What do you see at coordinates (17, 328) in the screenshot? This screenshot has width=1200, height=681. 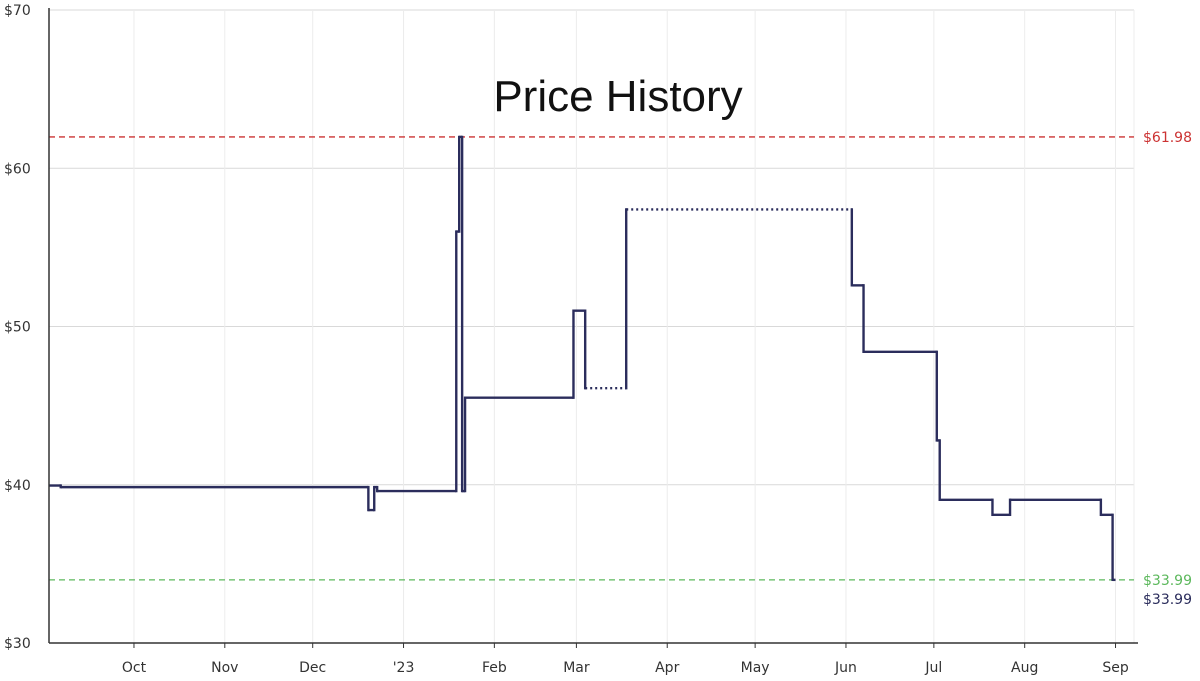 I see `y-tick-label: $50` at bounding box center [17, 328].